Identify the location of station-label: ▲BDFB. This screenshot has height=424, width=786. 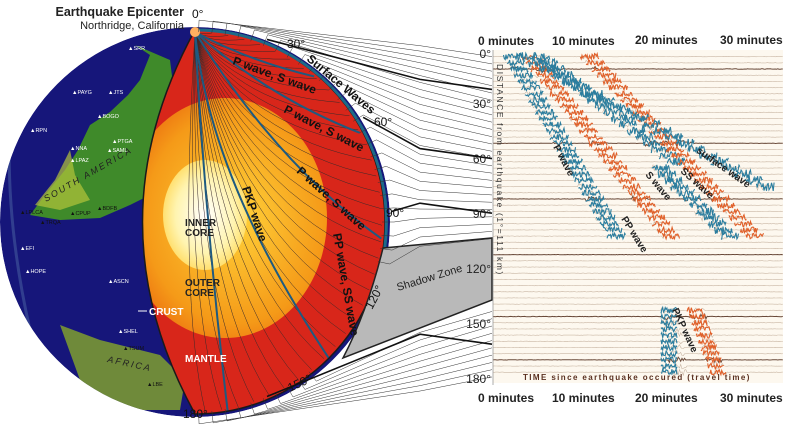
(107, 209).